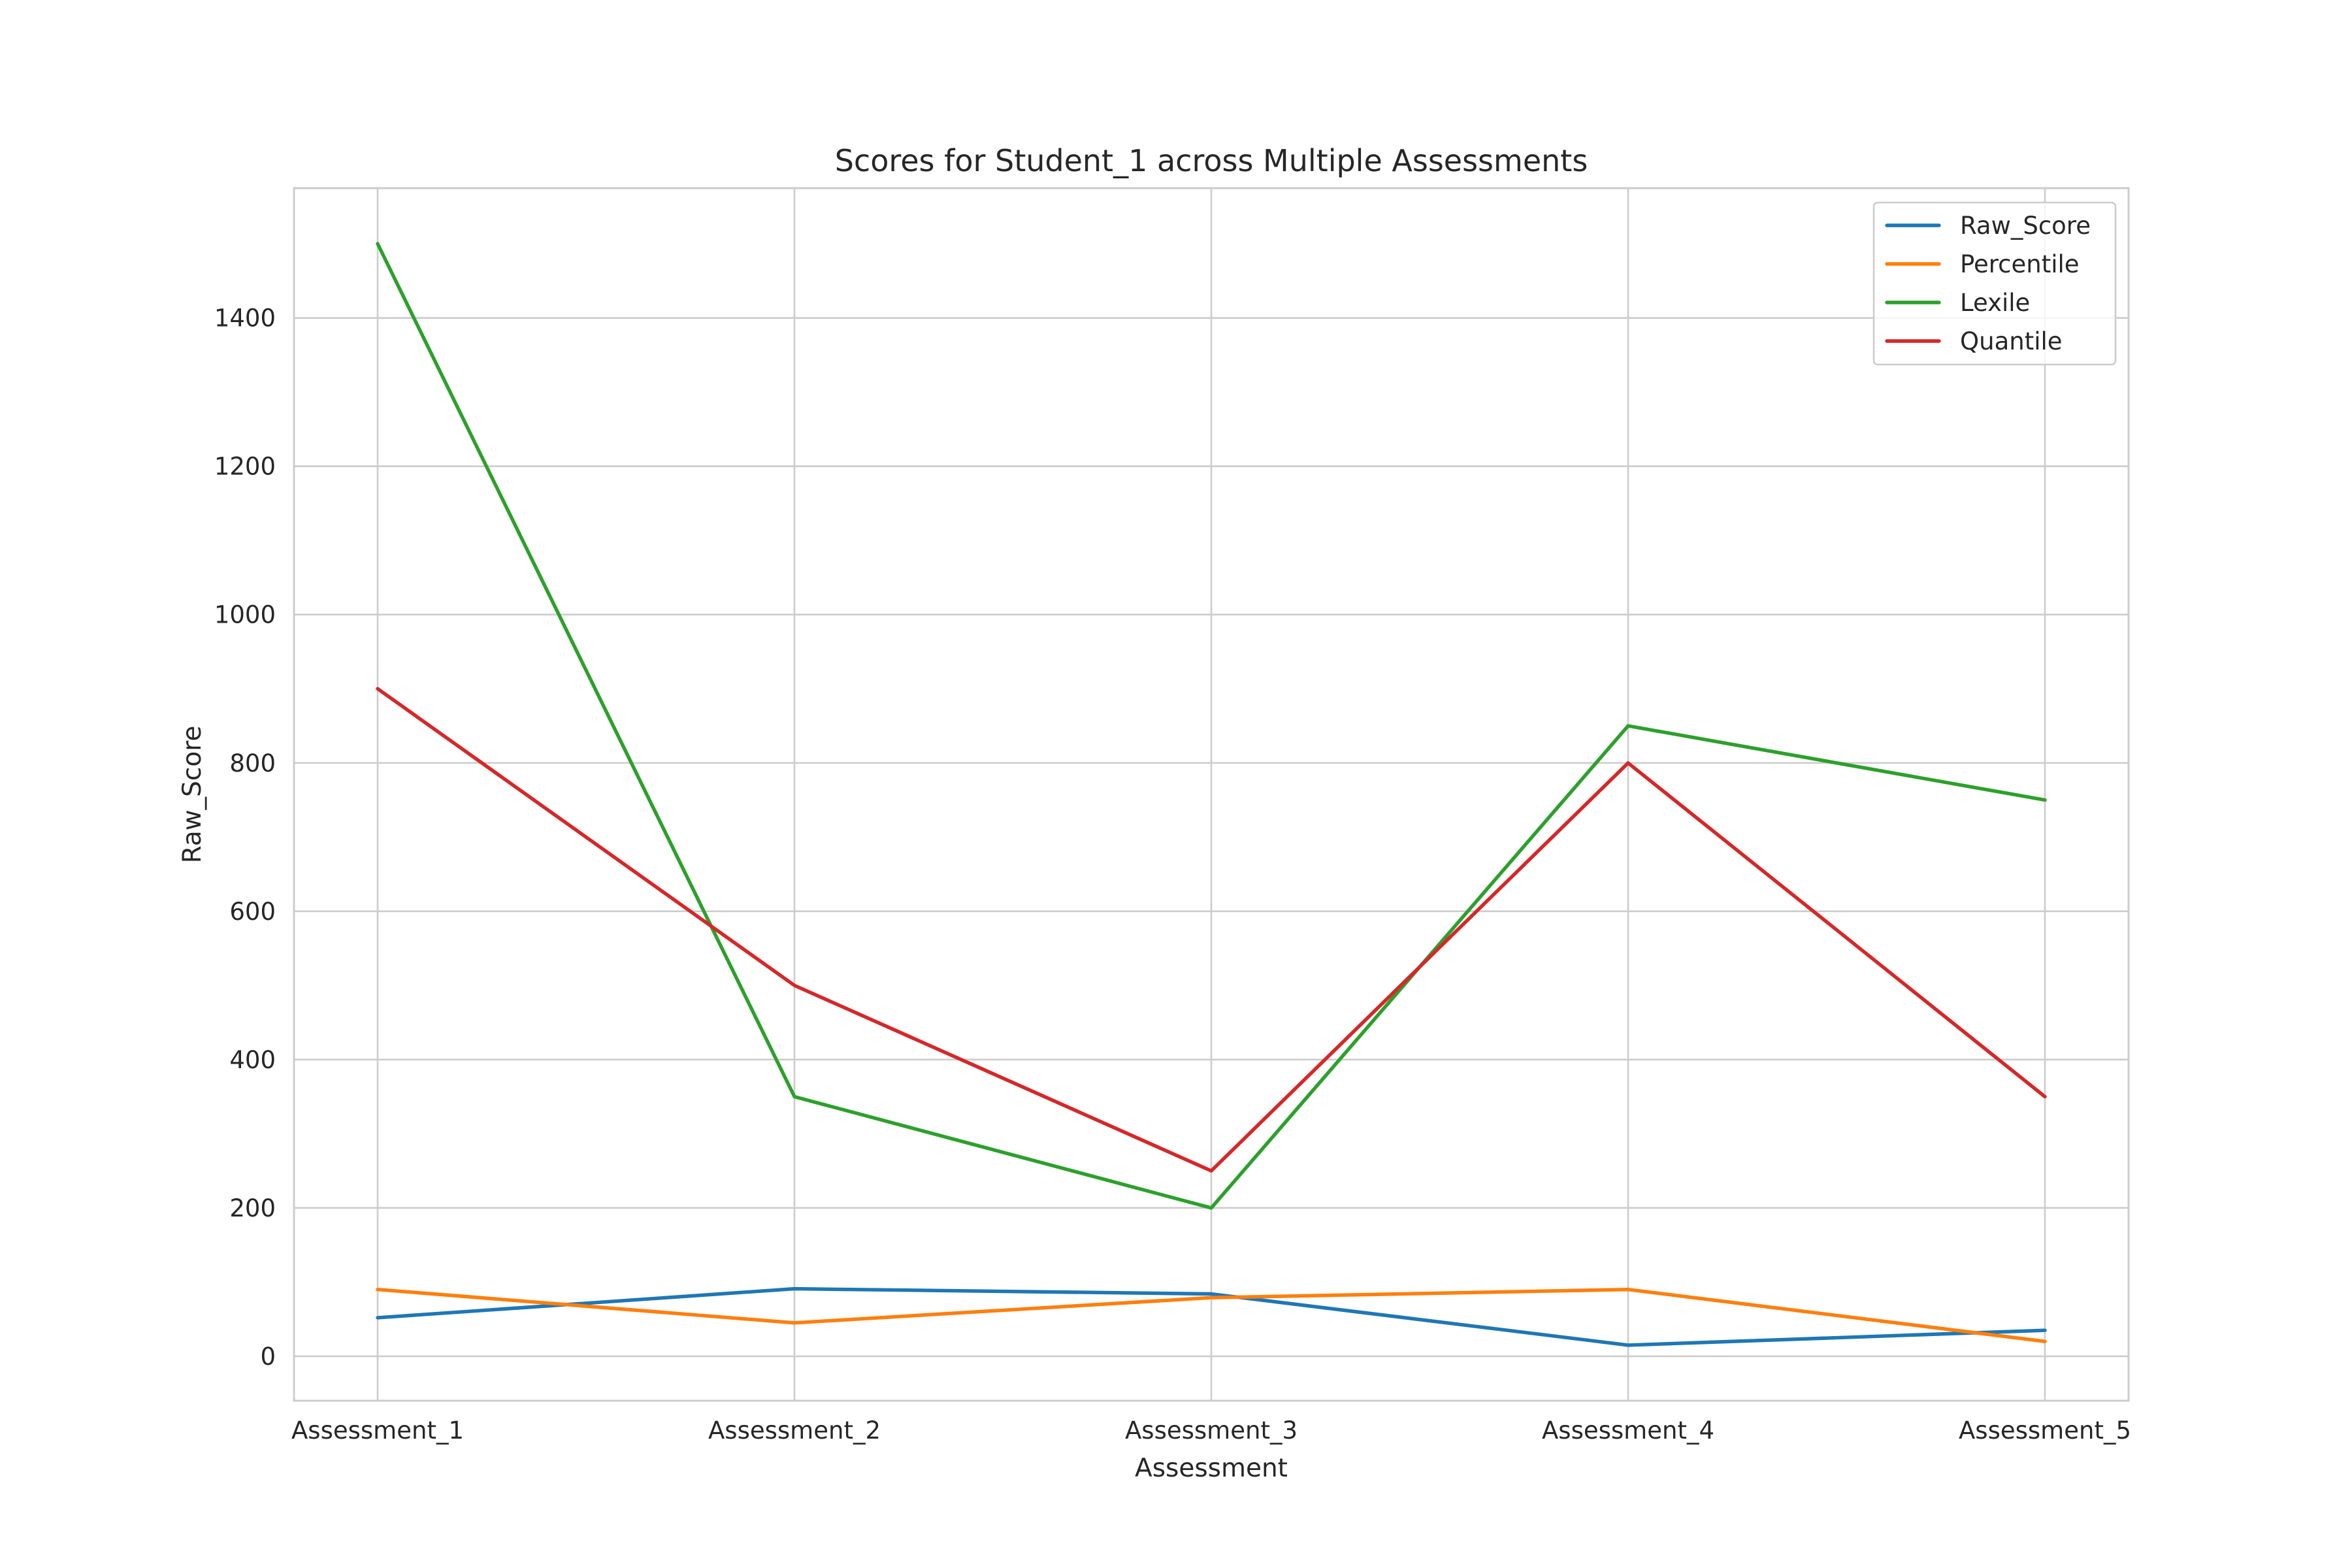 The width and height of the screenshot is (2352, 1568). I want to click on x-tick-label: Assessment_3, so click(1211, 1430).